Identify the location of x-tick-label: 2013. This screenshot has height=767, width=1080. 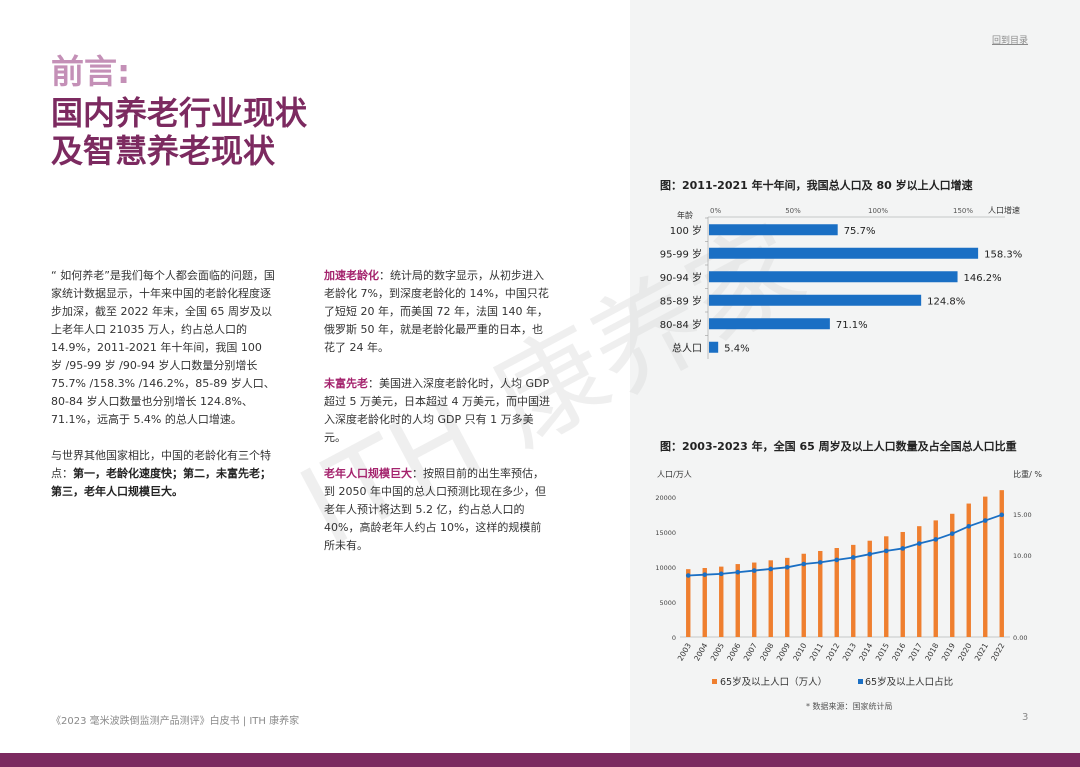
(849, 651).